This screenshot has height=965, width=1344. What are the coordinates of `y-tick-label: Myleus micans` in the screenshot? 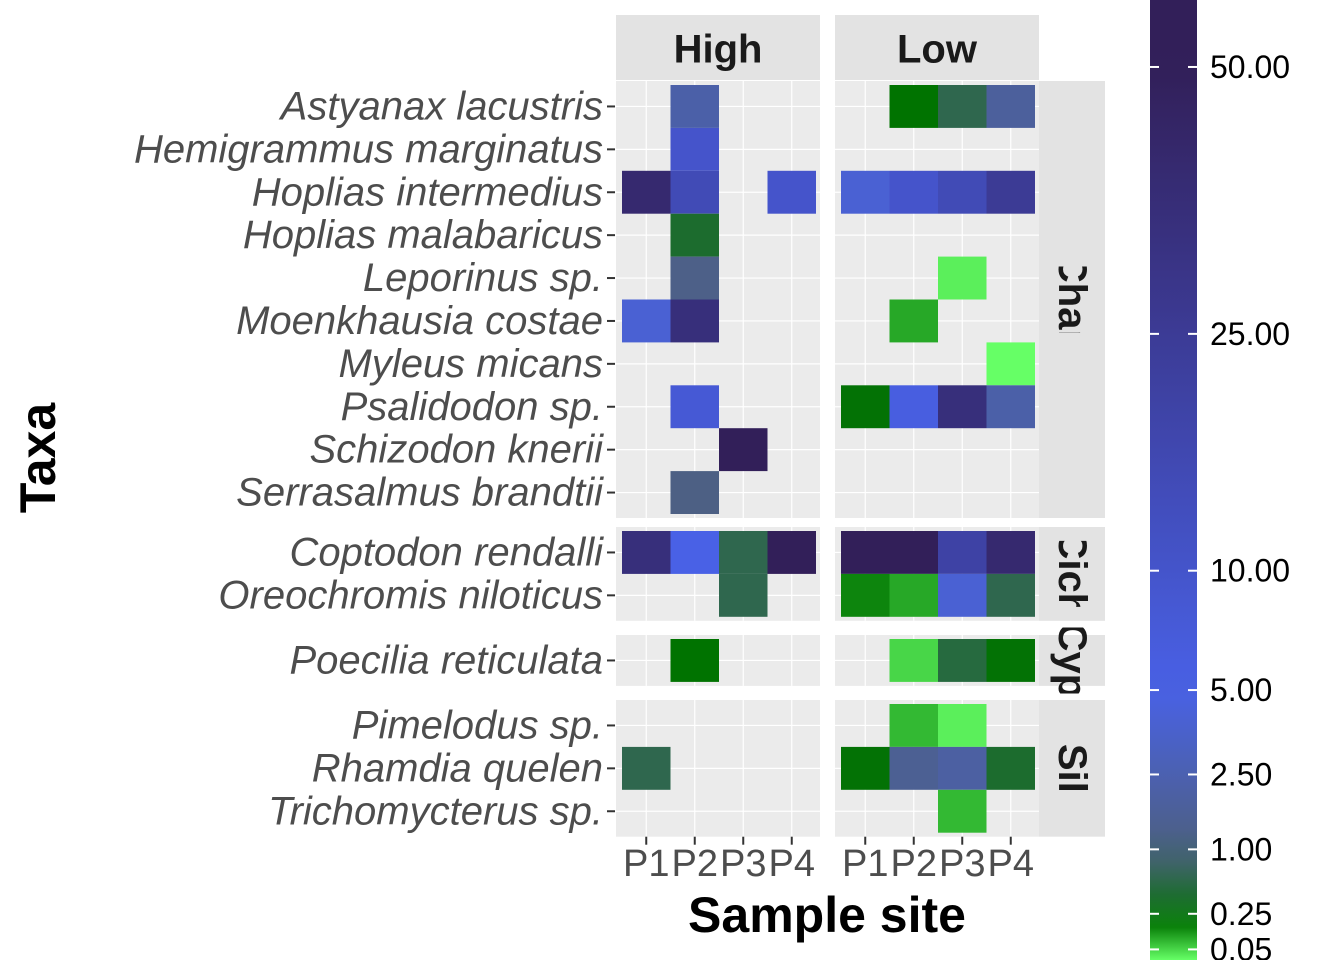 It's located at (470, 364).